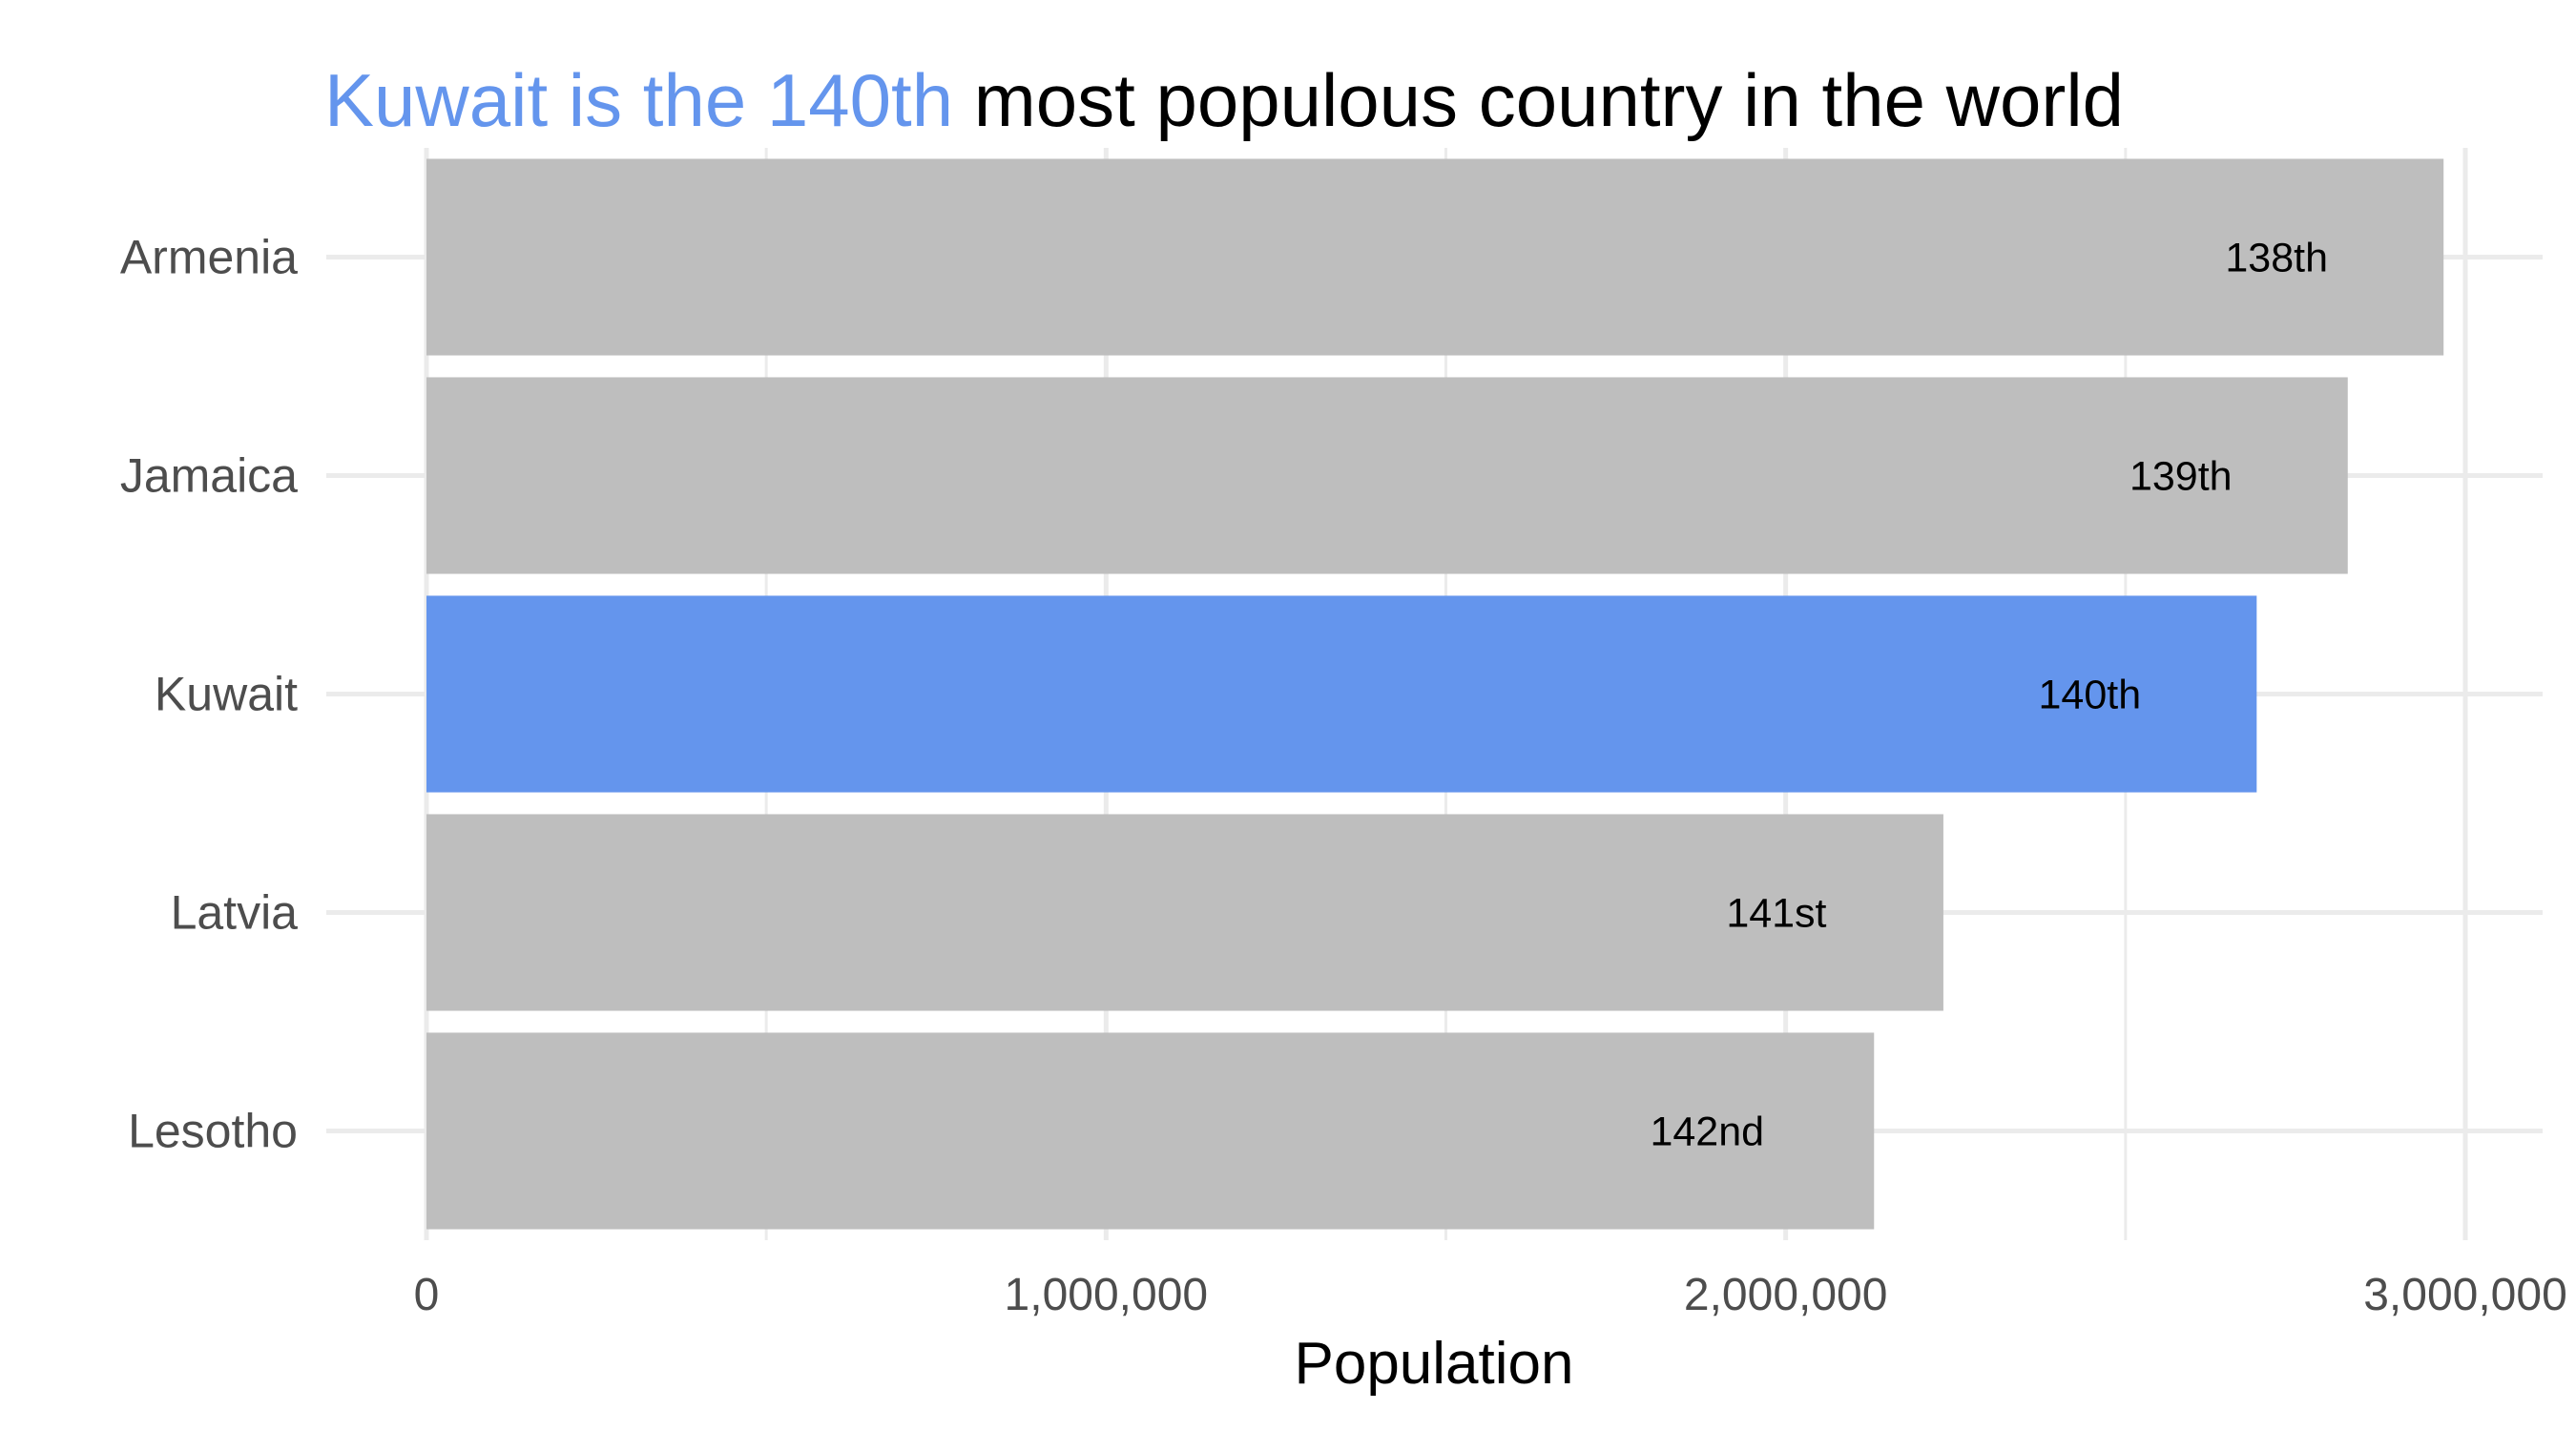 This screenshot has height=1431, width=2576. Describe the element at coordinates (1490, 1295) in the screenshot. I see `x-axis-tick-labels: 0 1,000,000 2,000,000 3,000,000` at that location.